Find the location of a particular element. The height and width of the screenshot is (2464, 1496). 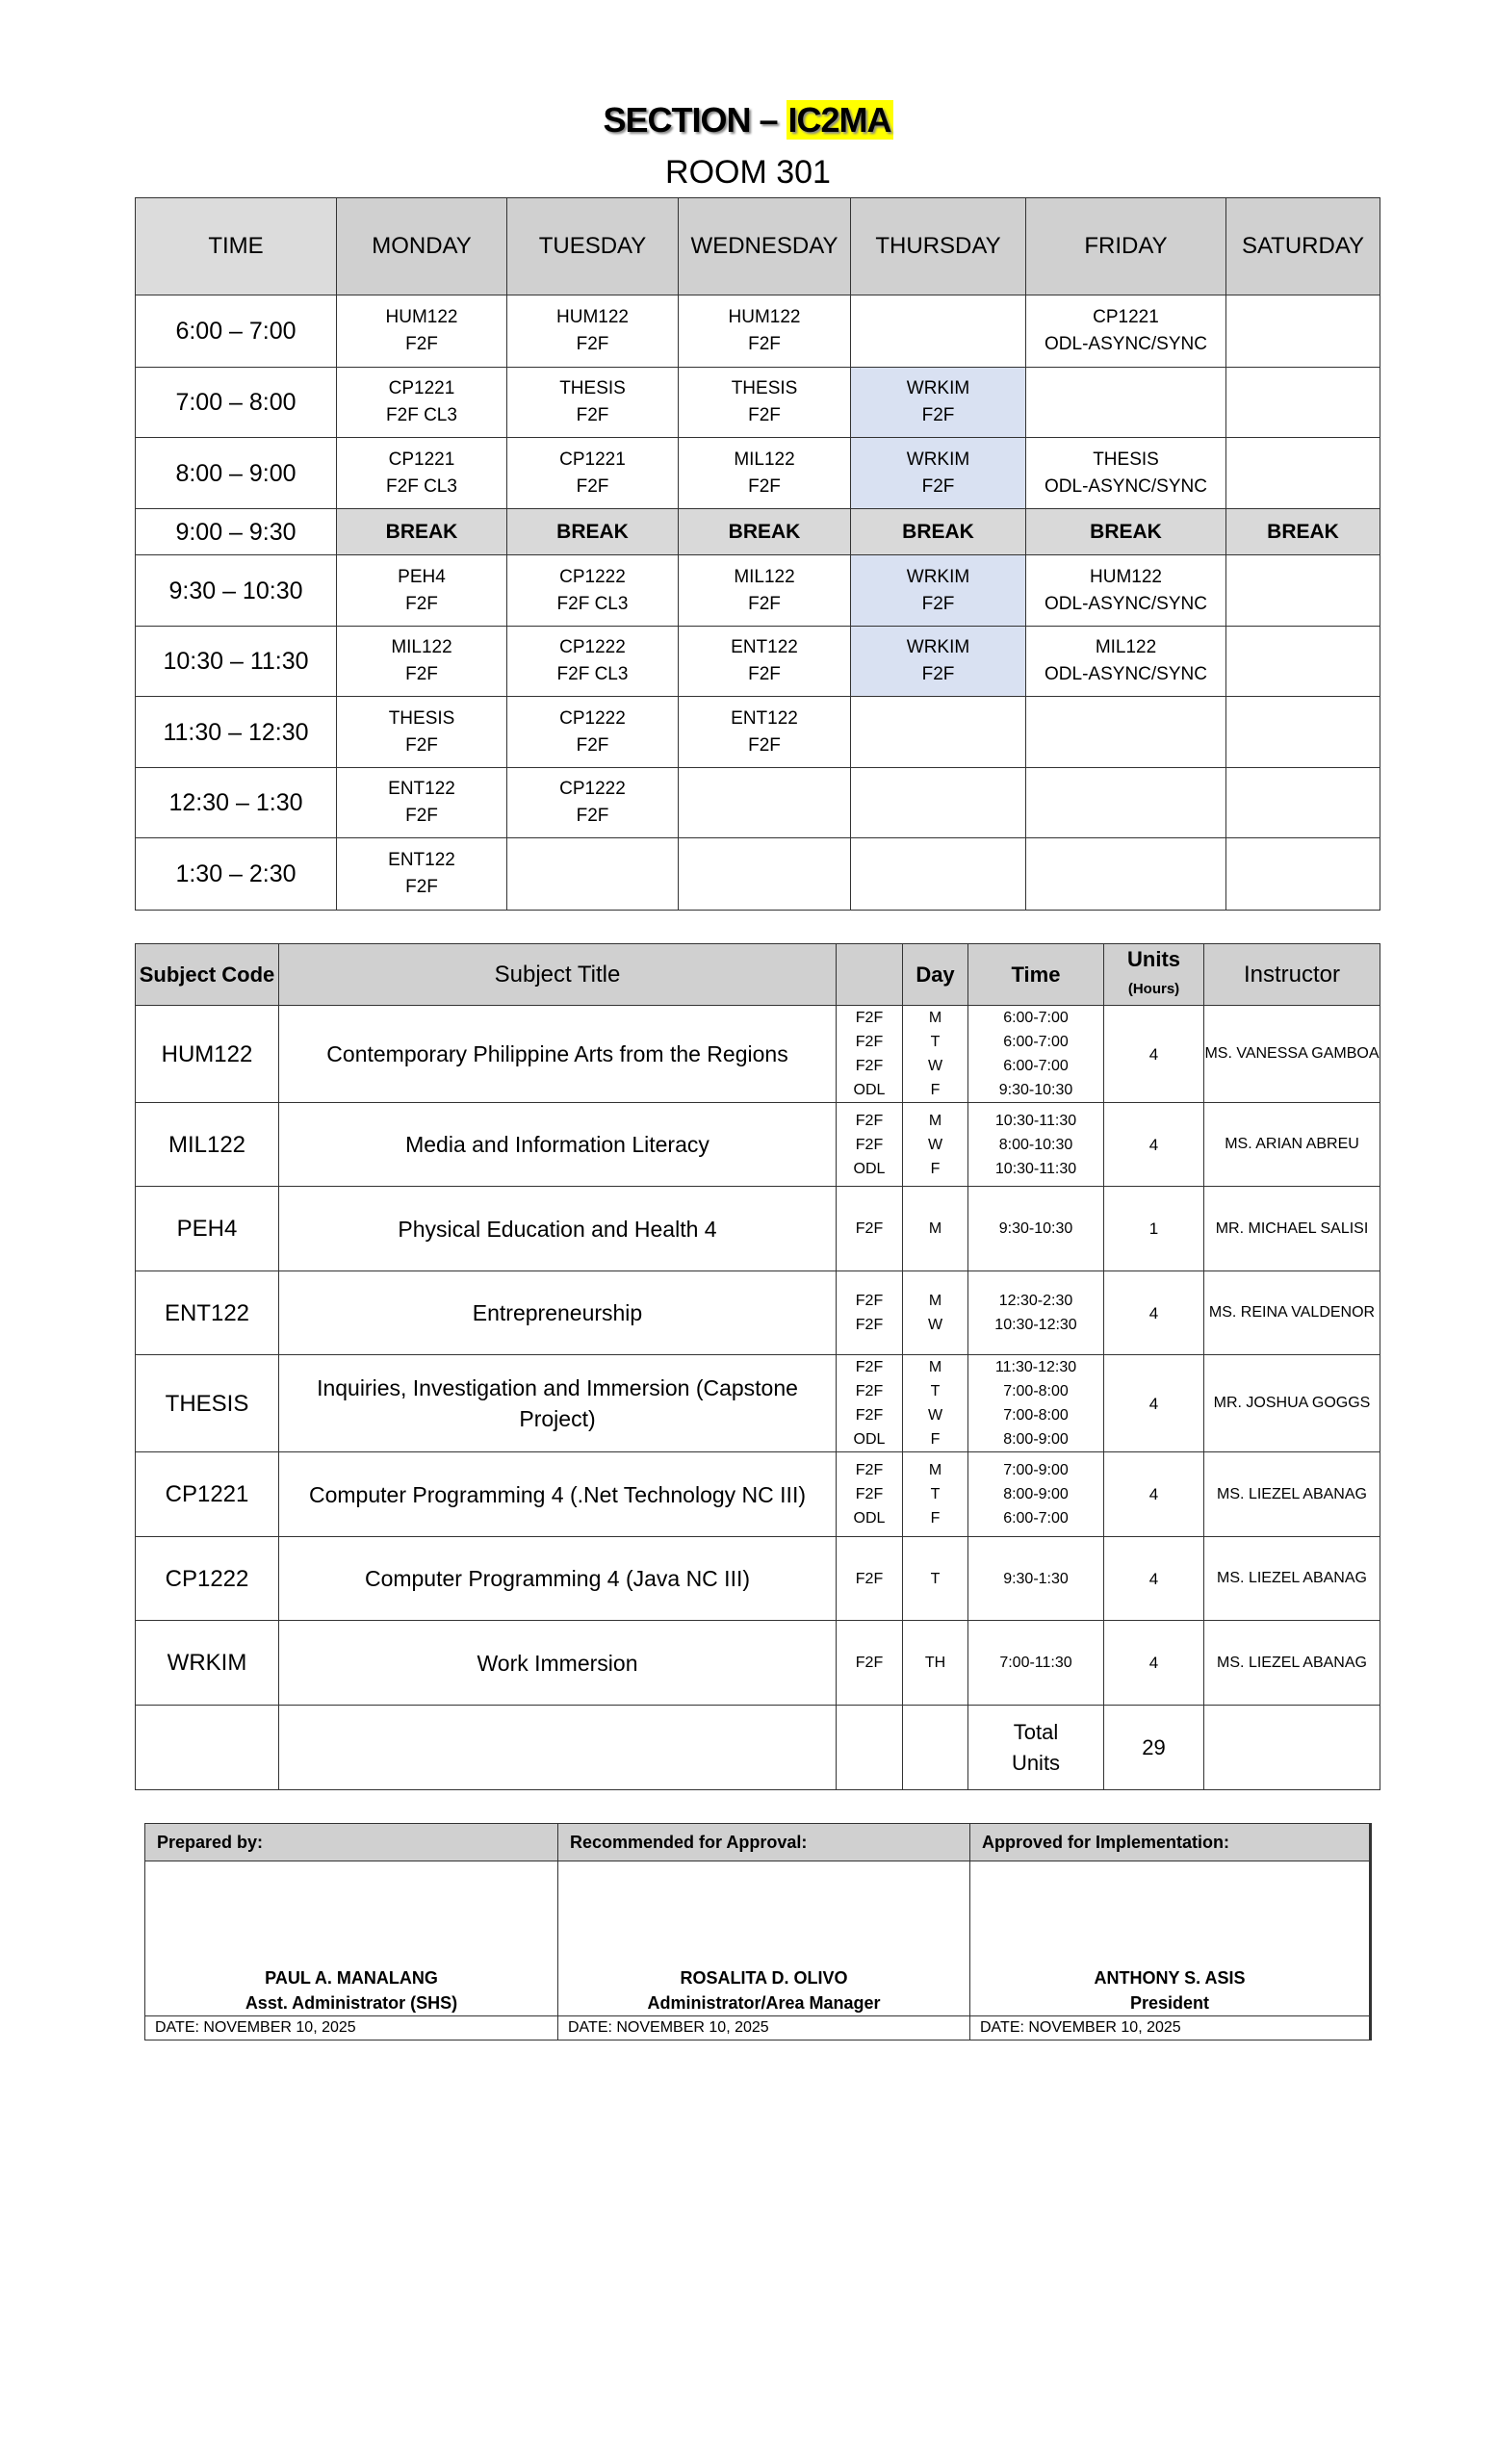

class-cell: THESIS ODL-ASYNC/SYNC is located at coordinates (1125, 473).